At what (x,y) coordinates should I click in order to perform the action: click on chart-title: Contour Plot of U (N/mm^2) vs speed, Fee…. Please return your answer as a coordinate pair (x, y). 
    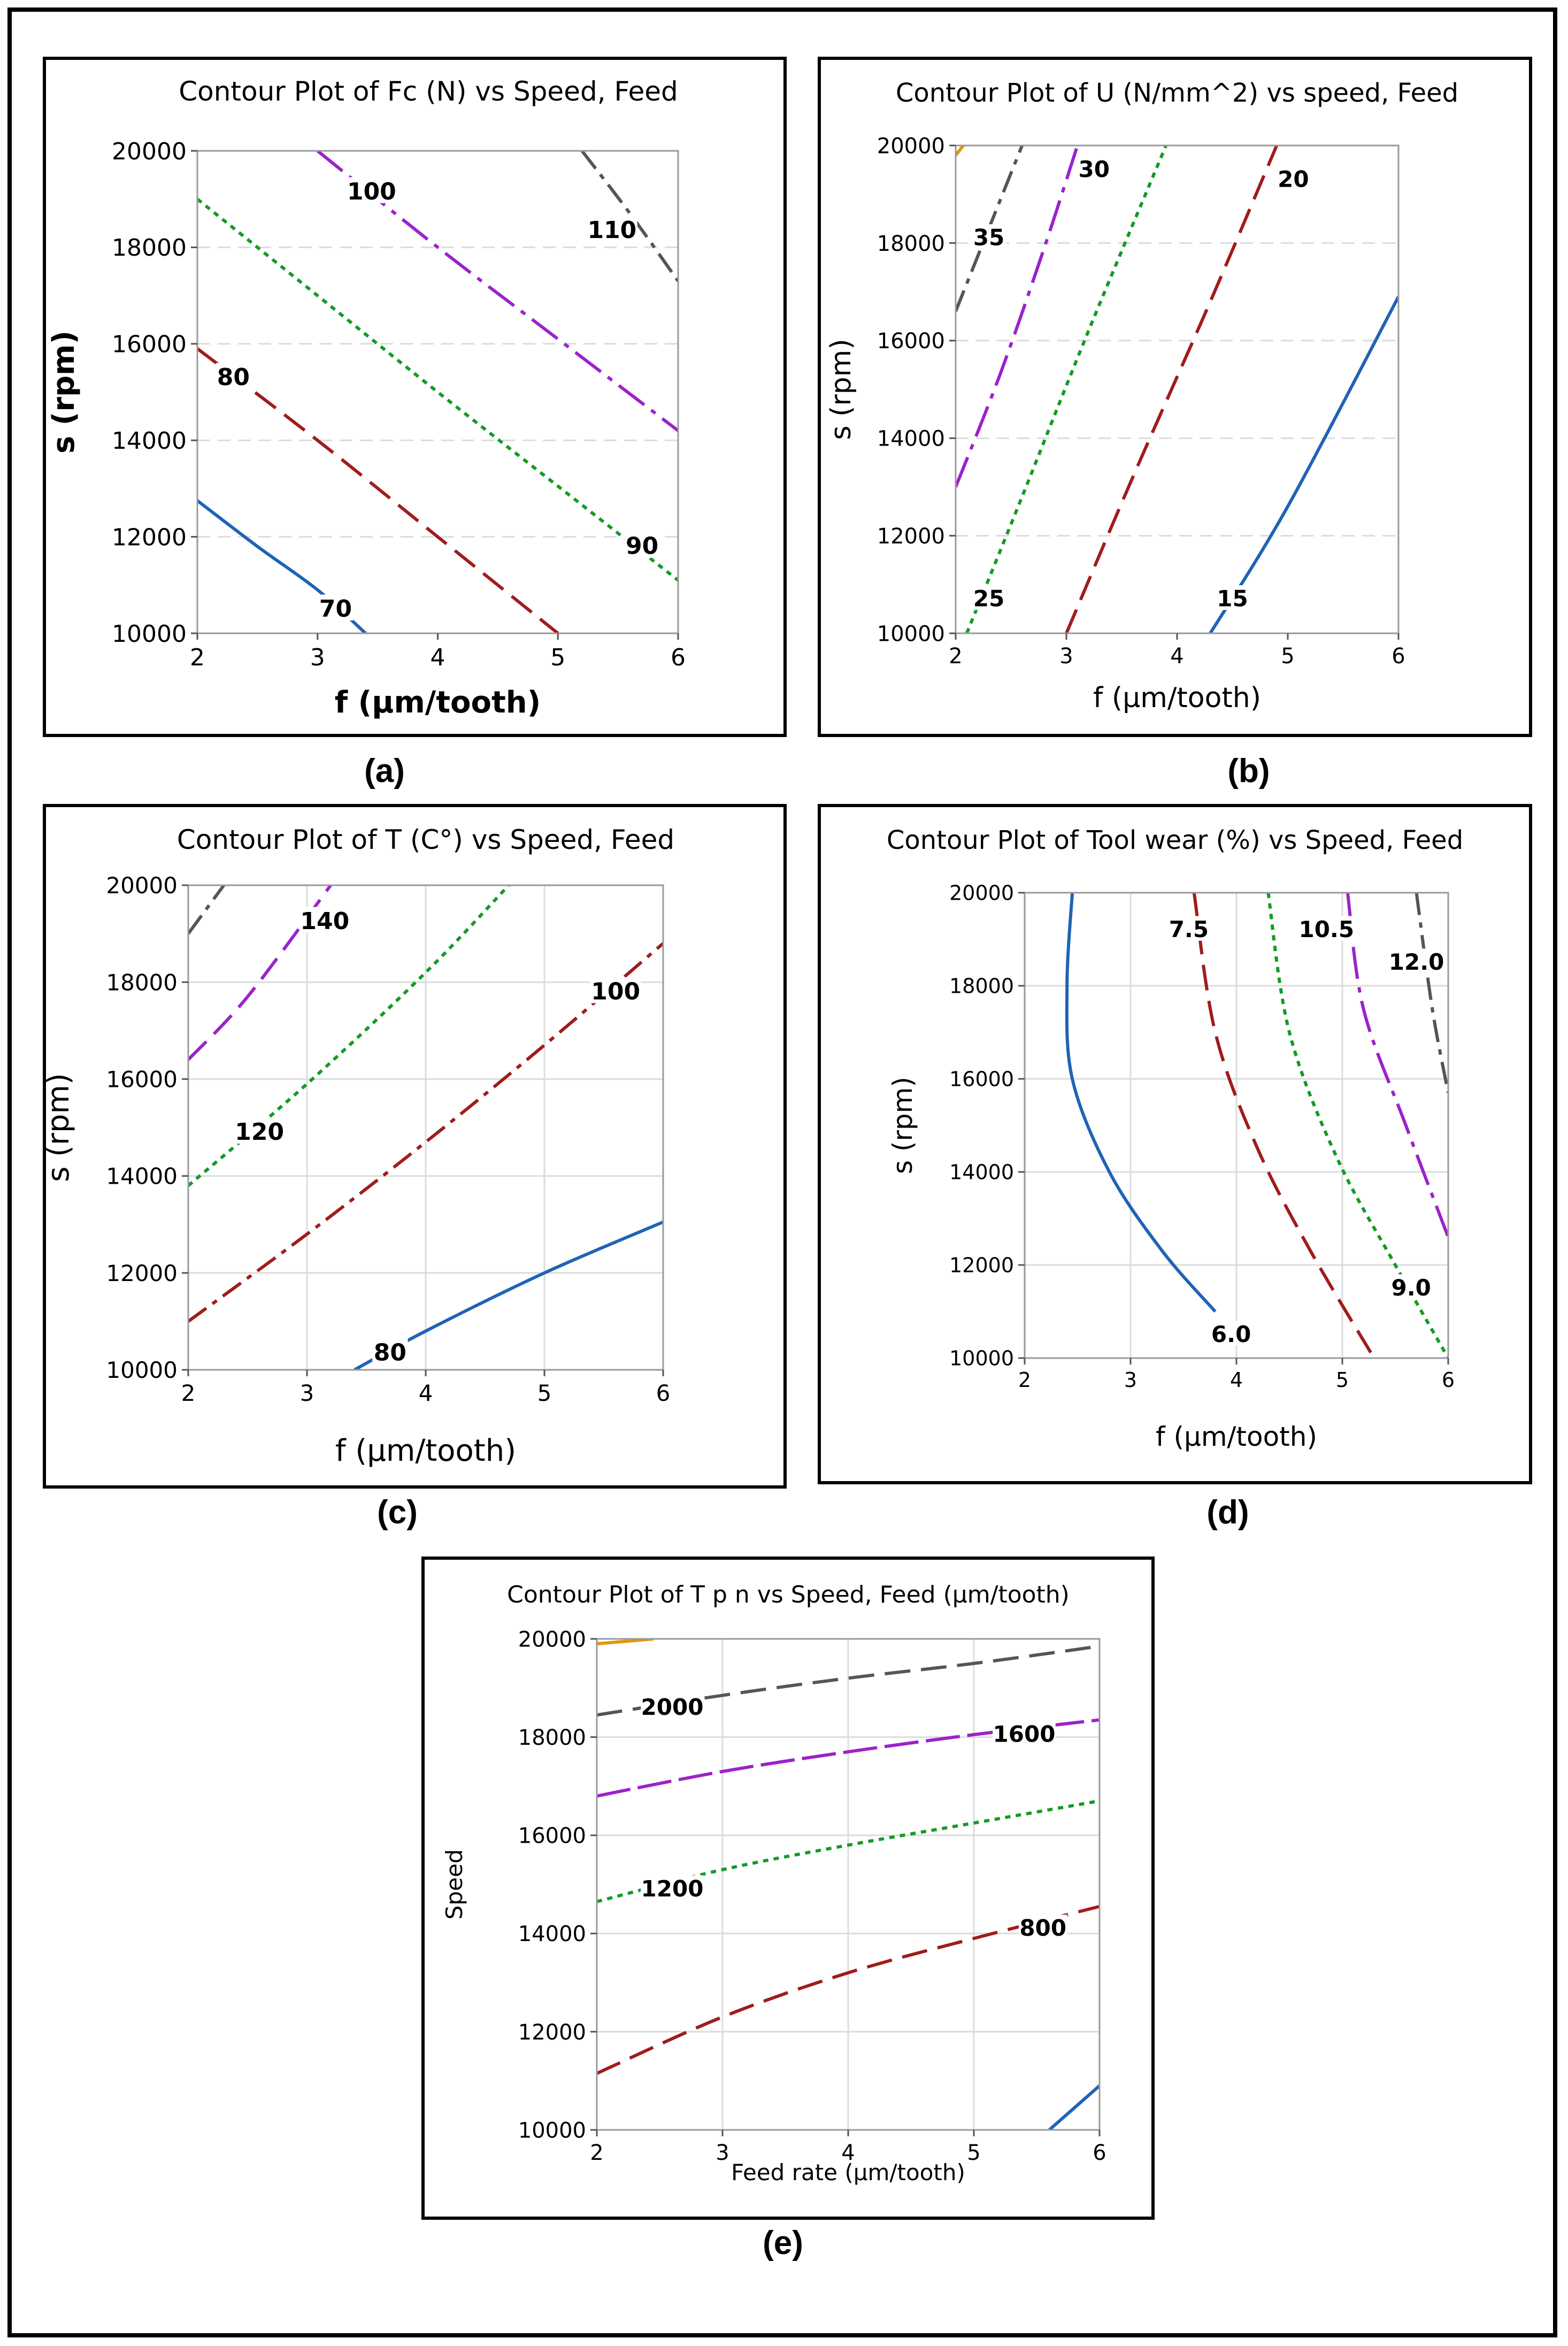
    Looking at the image, I should click on (1177, 93).